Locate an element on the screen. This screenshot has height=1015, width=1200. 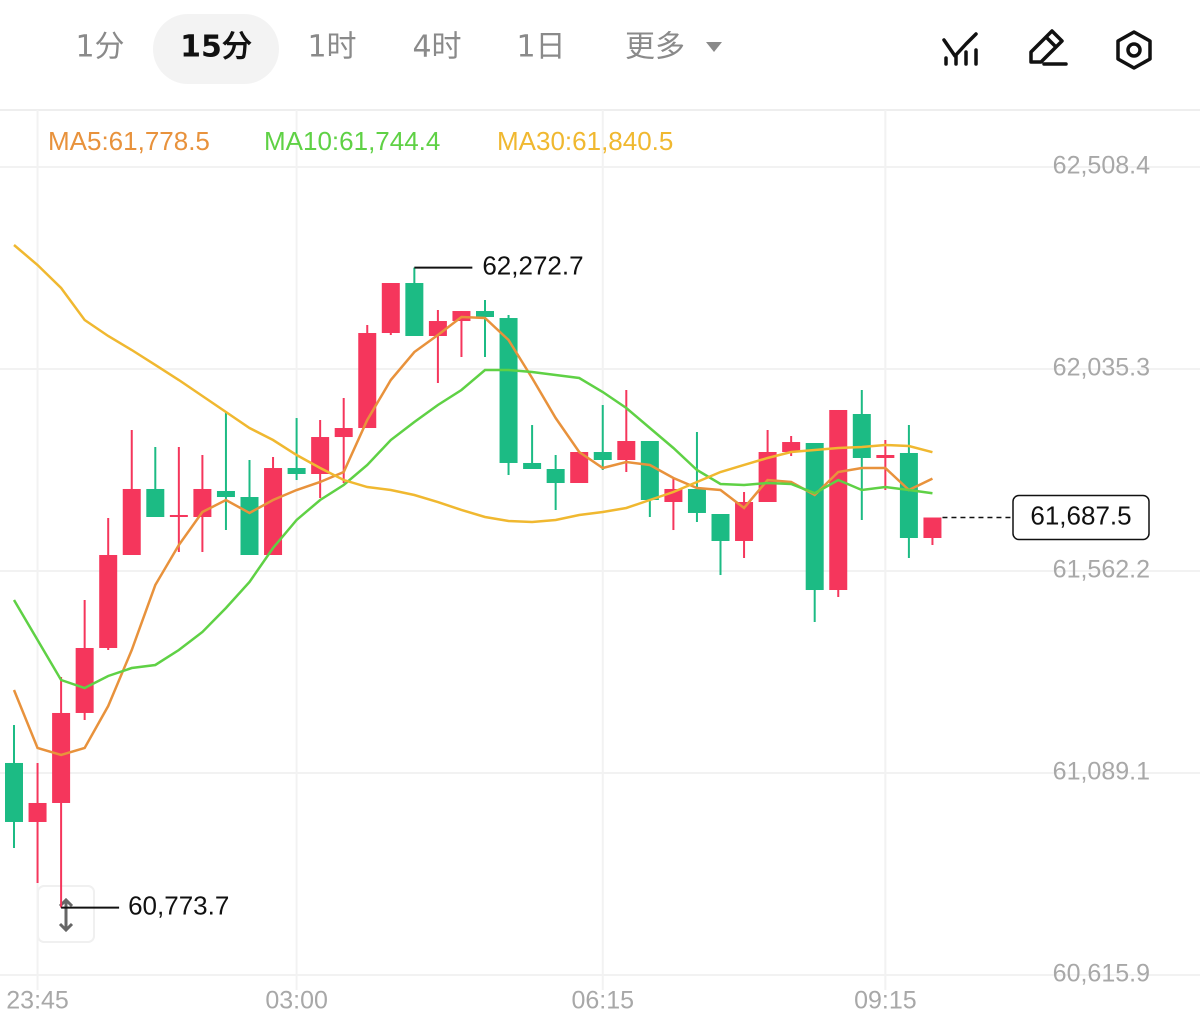
y-tick-label: 62,508.4 is located at coordinates (1101, 166).